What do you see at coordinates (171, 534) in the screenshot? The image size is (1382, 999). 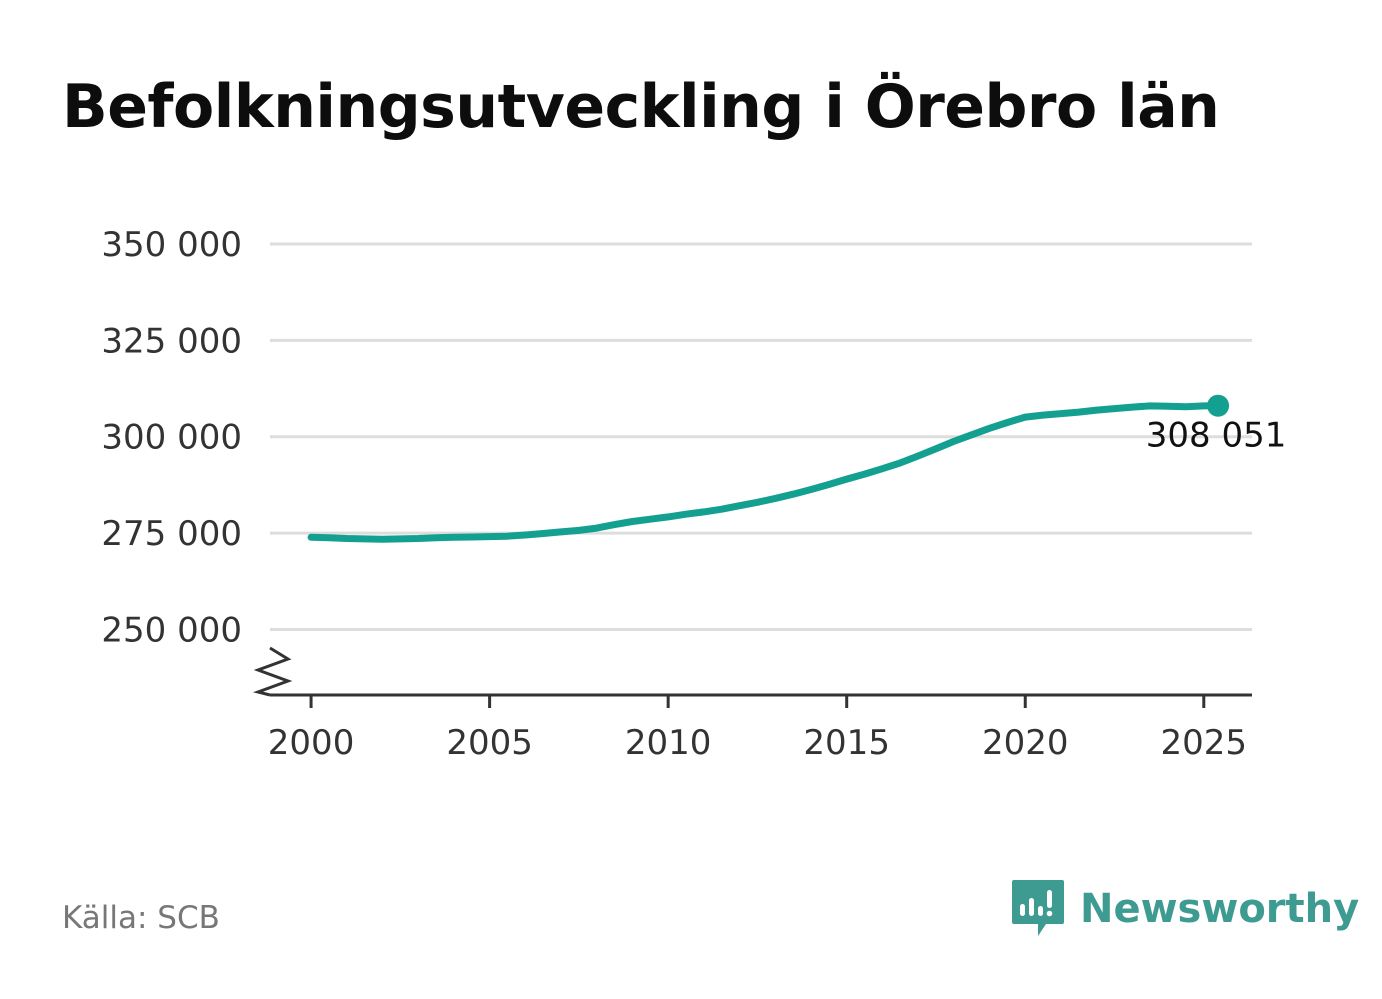 I see `y-tick-label: 275 000` at bounding box center [171, 534].